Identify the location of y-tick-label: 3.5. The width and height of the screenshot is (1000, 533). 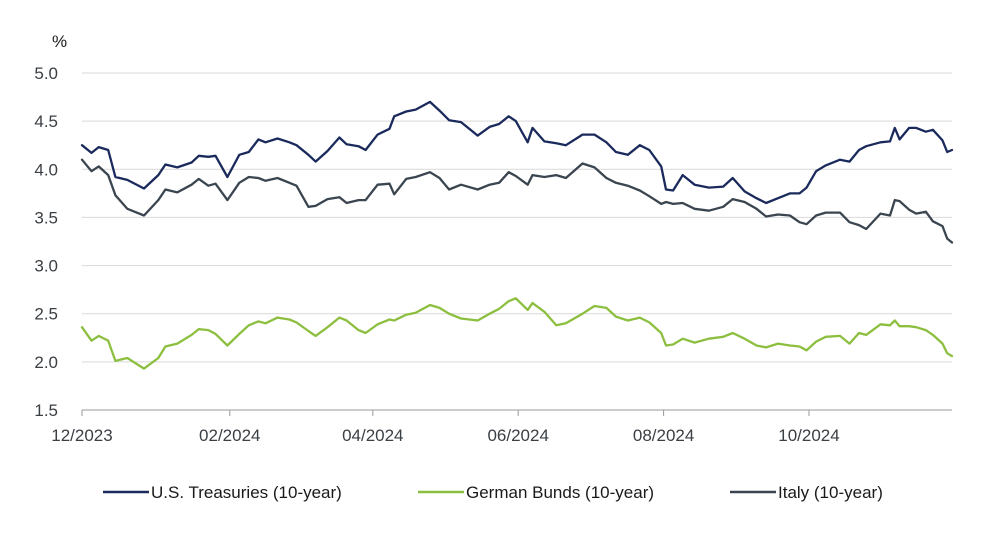
(46, 217).